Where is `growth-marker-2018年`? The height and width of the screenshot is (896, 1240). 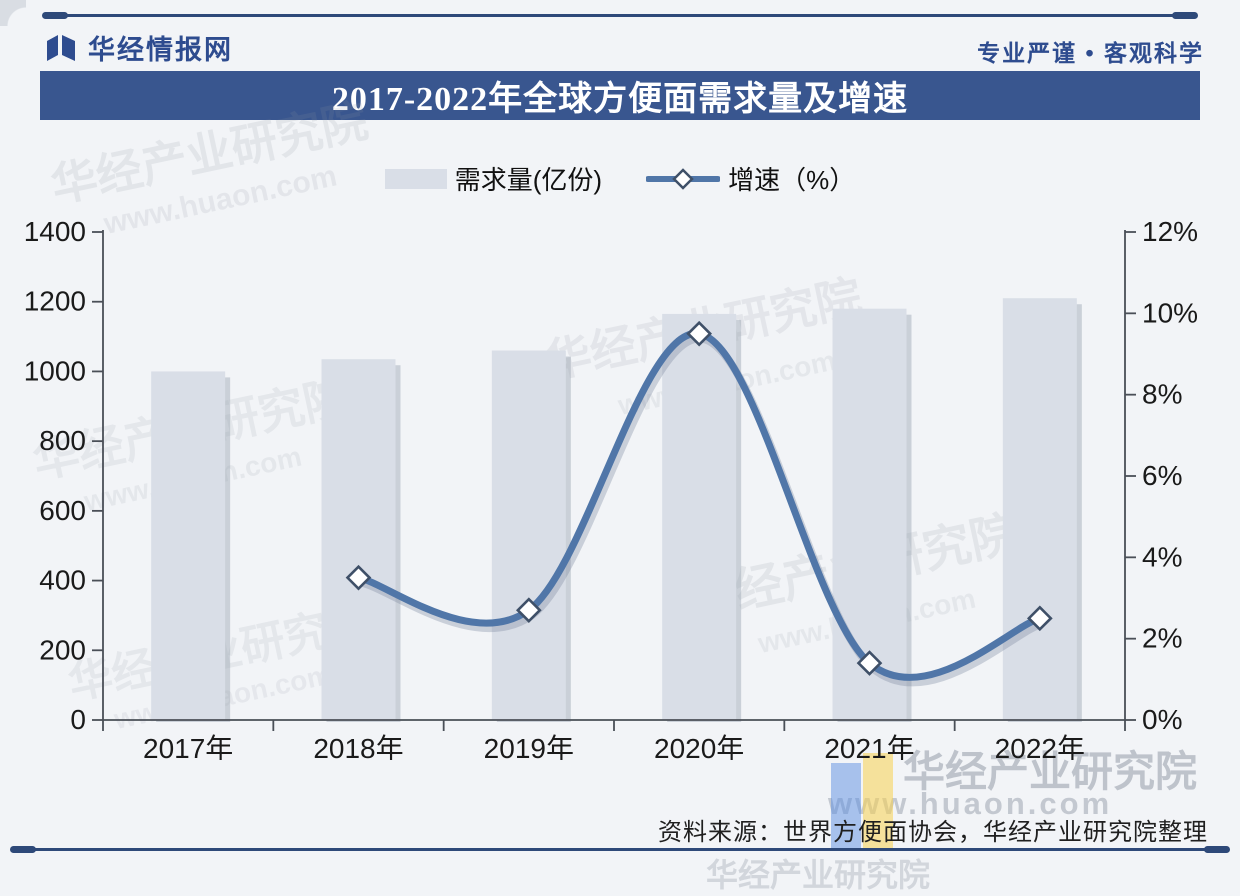
growth-marker-2018年 is located at coordinates (358, 577).